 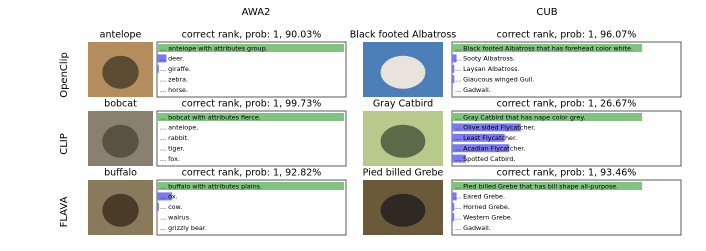 I want to click on bar-label: ... Spotted Catbird., so click(x=485, y=159).